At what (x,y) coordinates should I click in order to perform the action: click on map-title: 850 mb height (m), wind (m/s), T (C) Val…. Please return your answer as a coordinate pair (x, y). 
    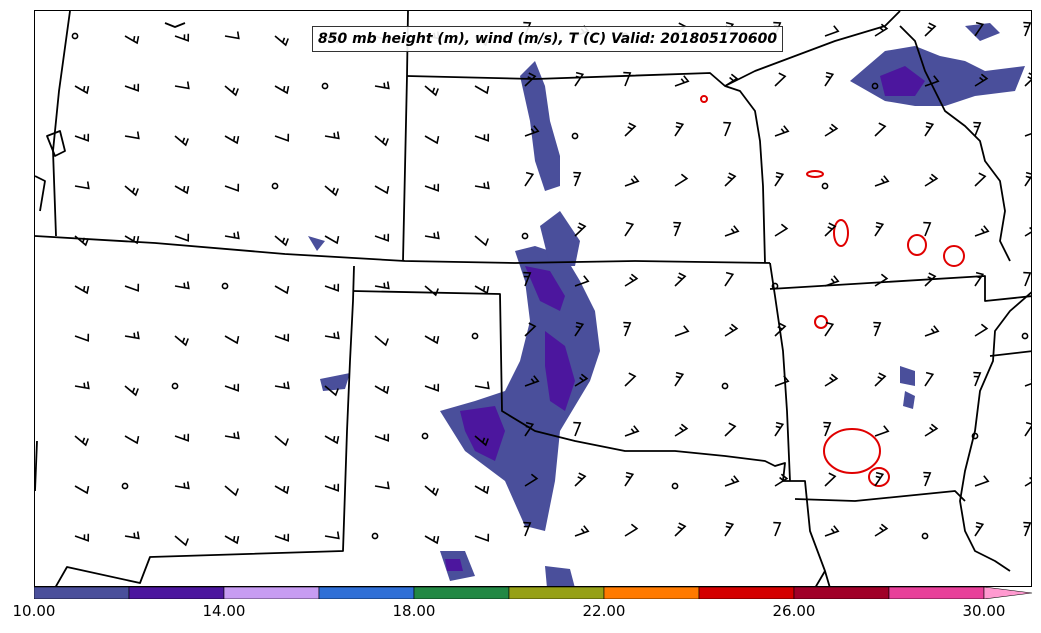
    Looking at the image, I should click on (548, 39).